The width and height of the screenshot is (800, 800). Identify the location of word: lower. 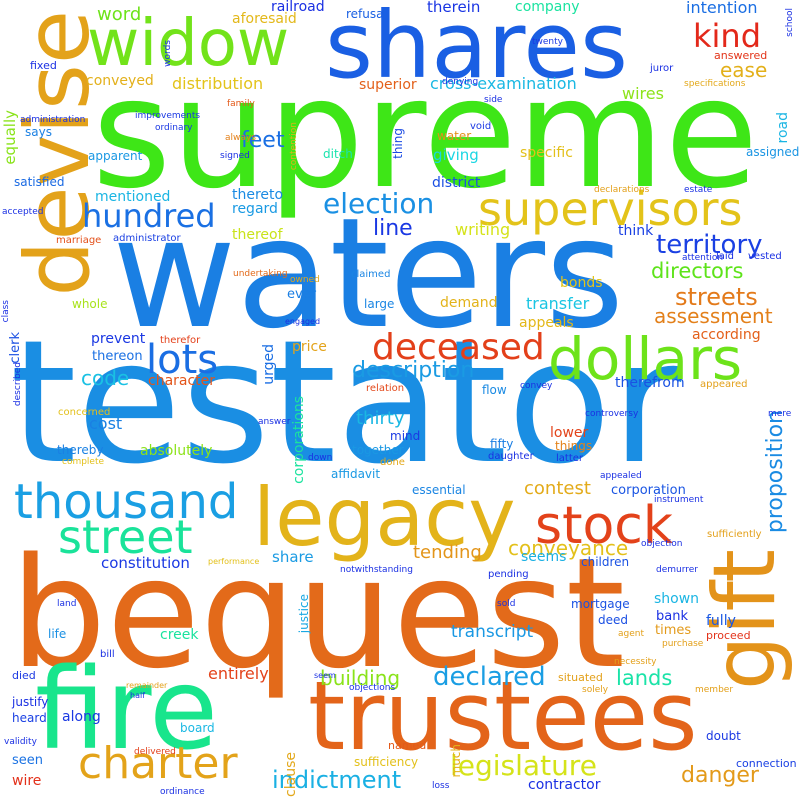
(569, 433).